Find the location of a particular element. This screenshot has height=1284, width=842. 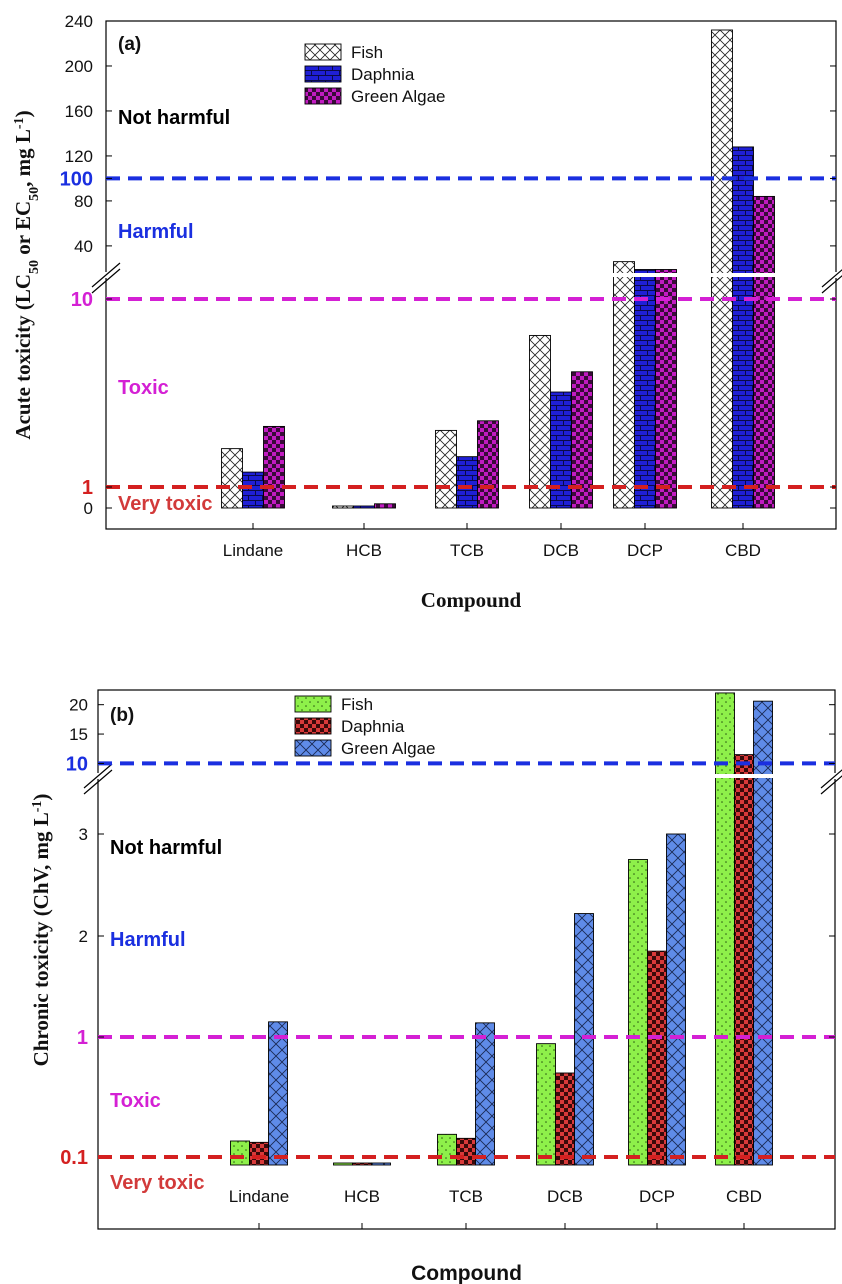

ytick-label-low-10: 10 is located at coordinates (82, 300).